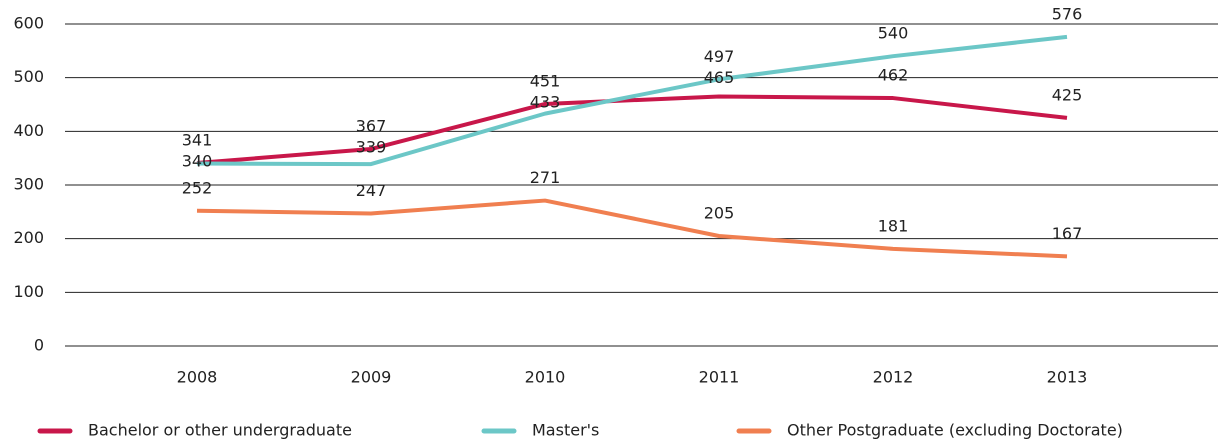 The height and width of the screenshot is (446, 1222). What do you see at coordinates (28, 76) in the screenshot?
I see `y-tick-label: 500` at bounding box center [28, 76].